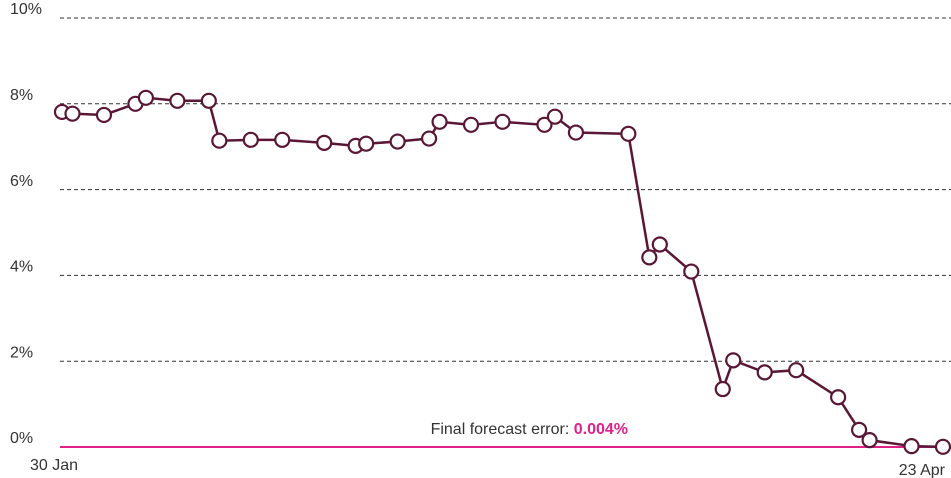 The width and height of the screenshot is (951, 478). I want to click on annotation: Final forecast error: 0.004%, so click(529, 429).